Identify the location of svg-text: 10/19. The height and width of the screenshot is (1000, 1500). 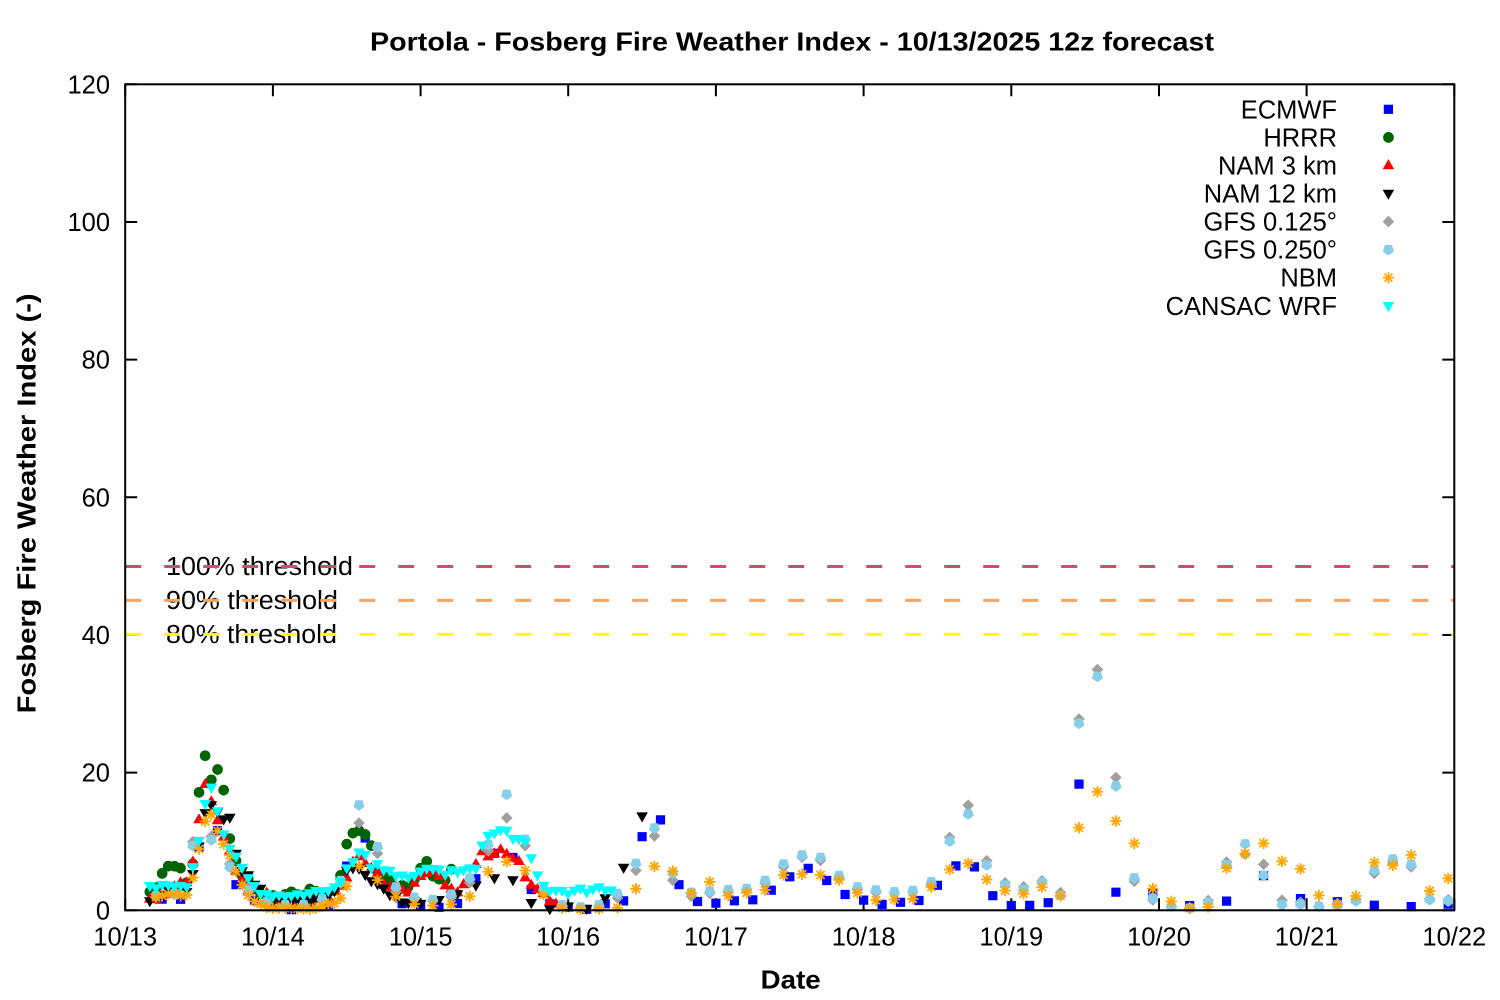
(1011, 938).